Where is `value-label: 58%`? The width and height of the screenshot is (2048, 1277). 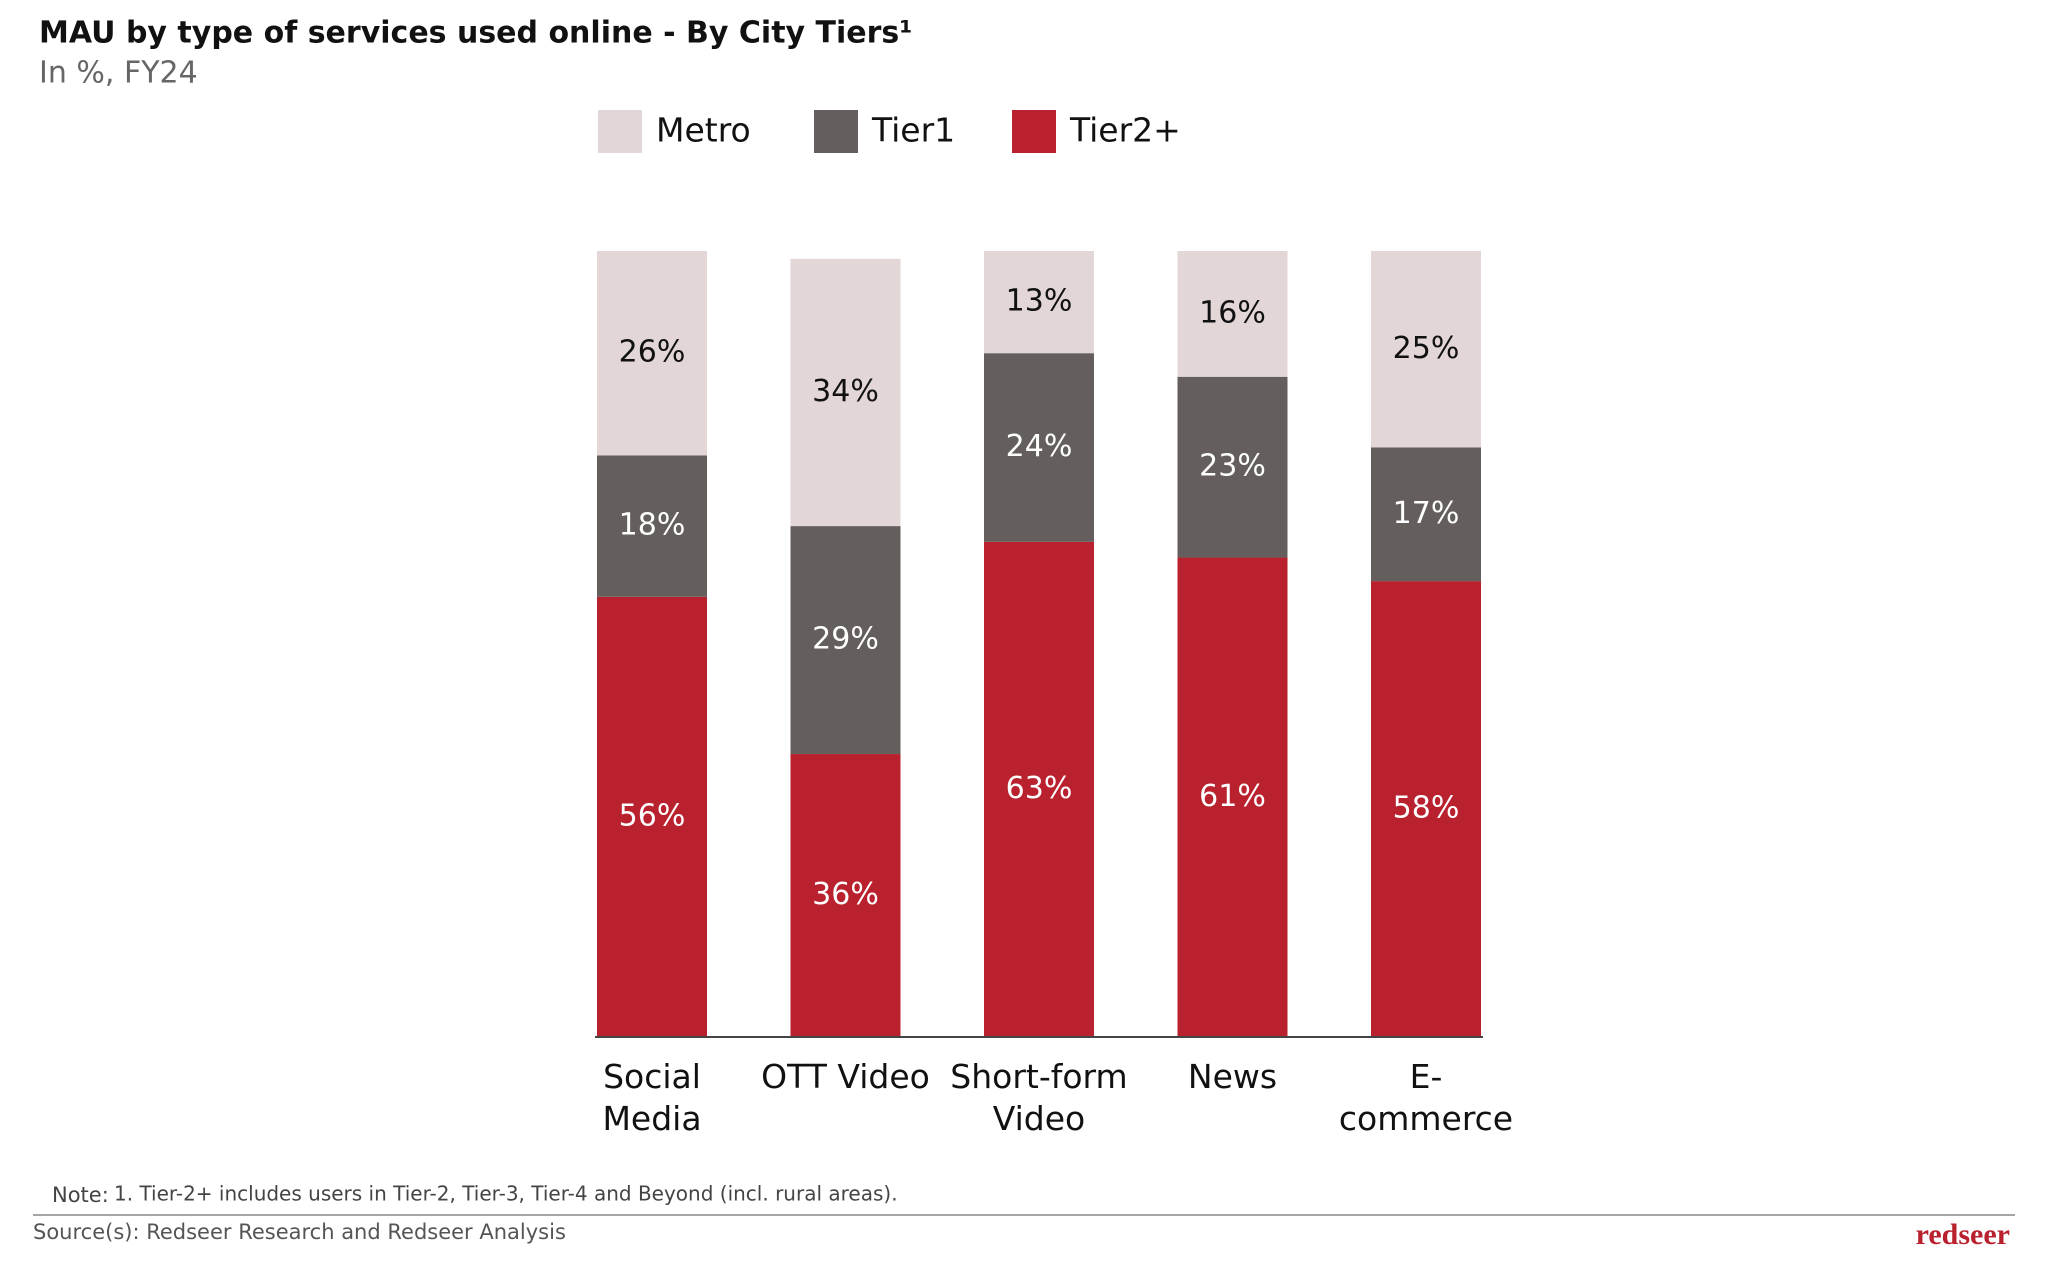 value-label: 58% is located at coordinates (1426, 808).